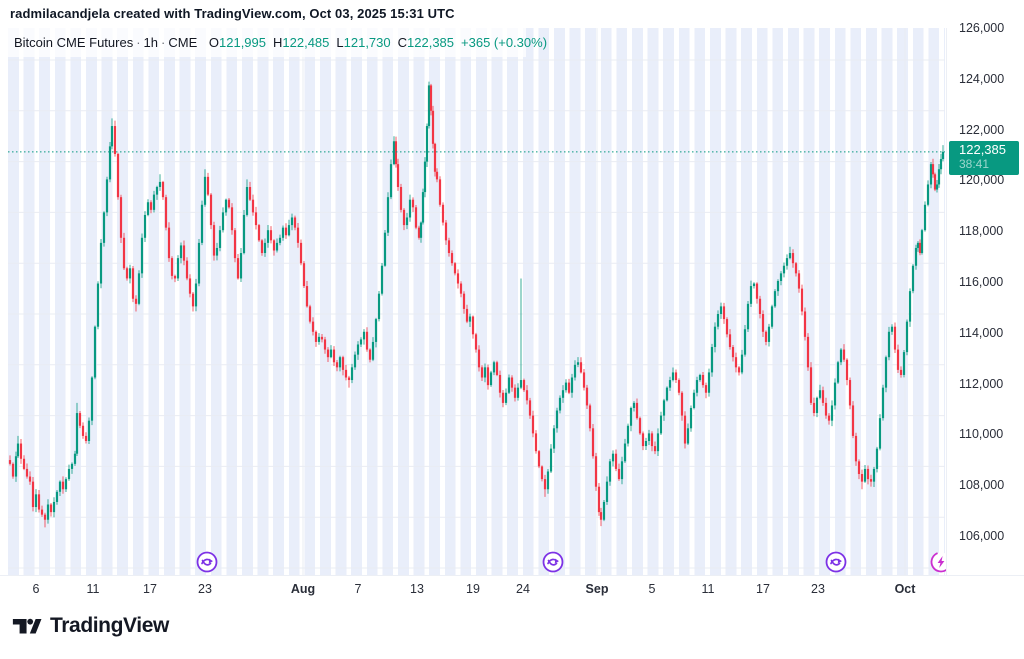  I want to click on symbol-name: Bitcoin CME Futures, so click(74, 42).